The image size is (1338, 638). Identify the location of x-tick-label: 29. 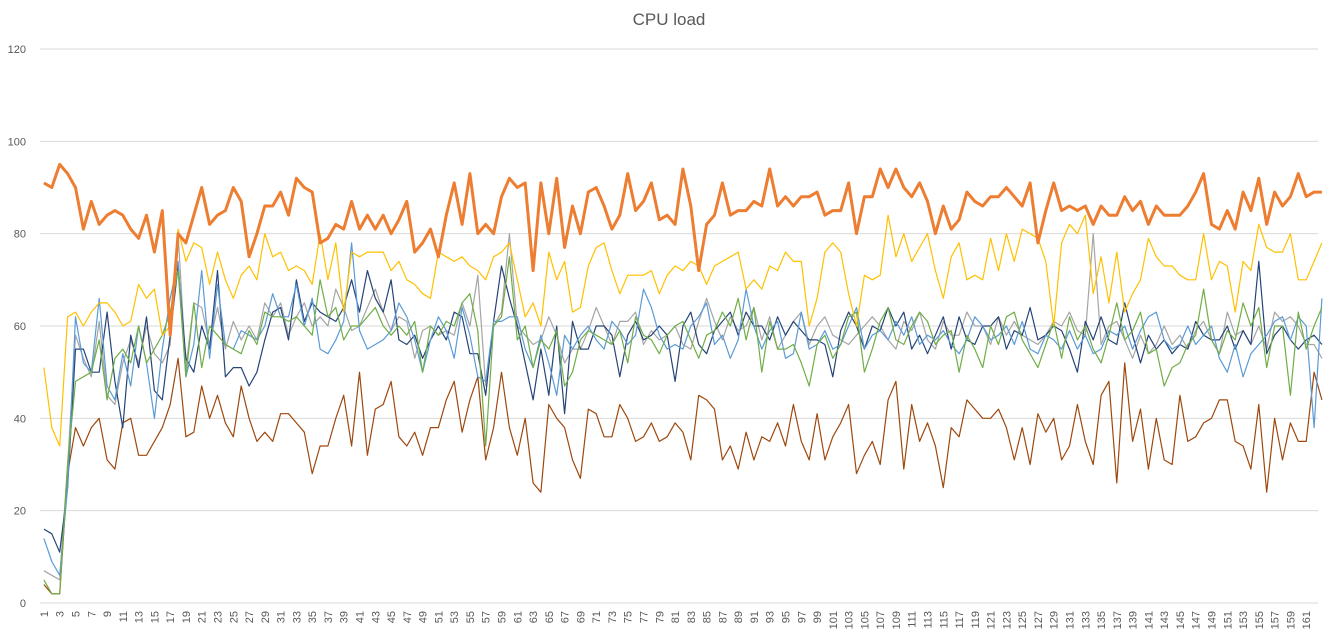
(266, 617).